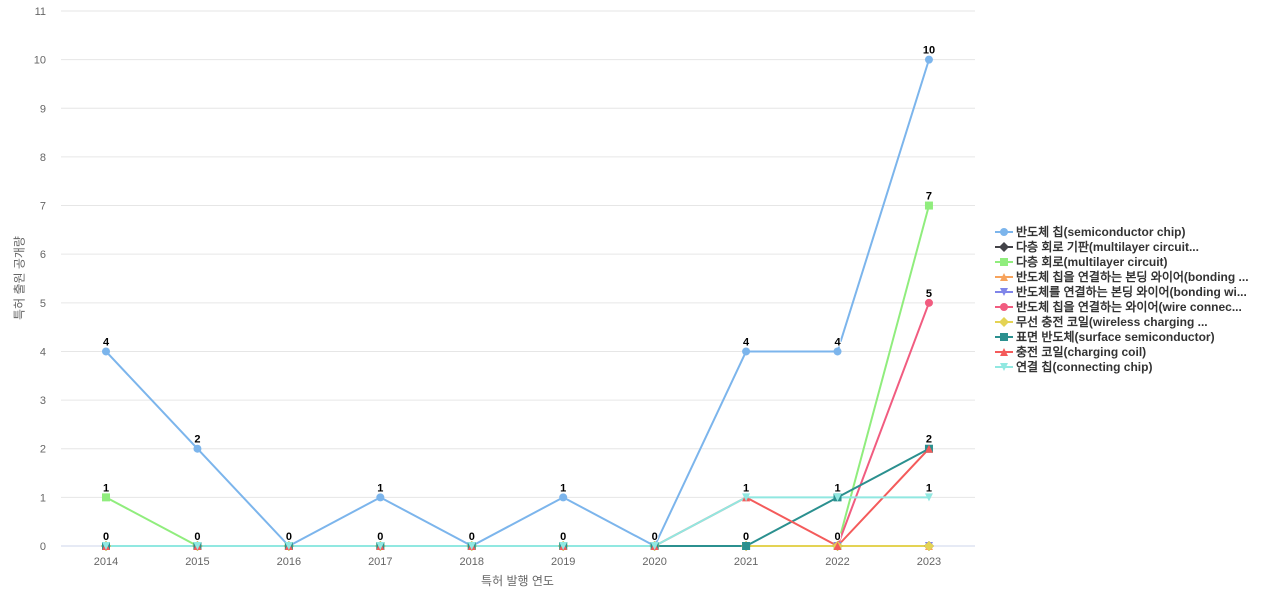  I want to click on series-8-point, so click(746, 546).